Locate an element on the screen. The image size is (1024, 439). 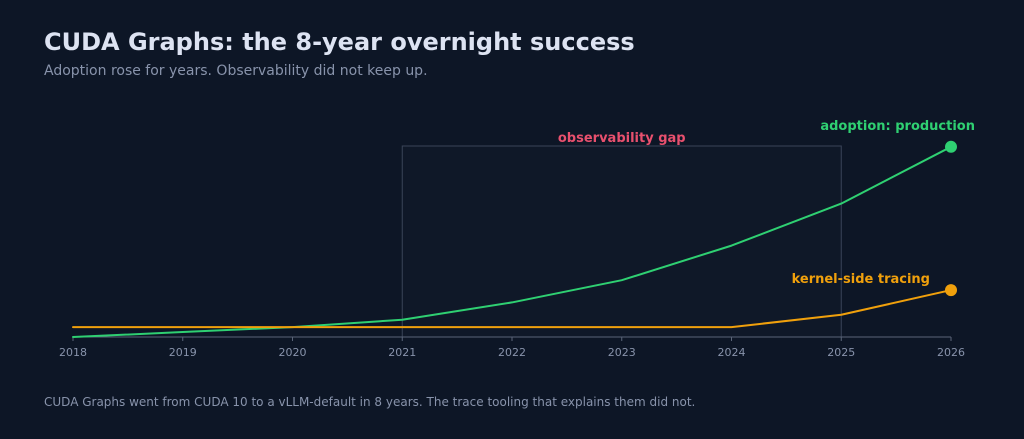
x-tick-label-2022: 2022 is located at coordinates (512, 352).